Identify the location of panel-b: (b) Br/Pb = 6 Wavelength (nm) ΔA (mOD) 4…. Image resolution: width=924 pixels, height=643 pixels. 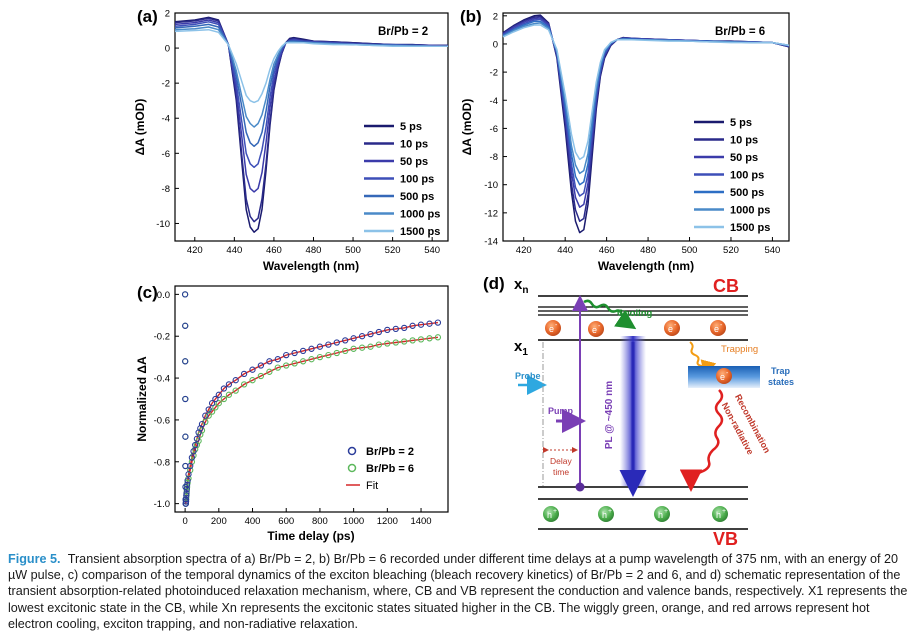
(625, 140).